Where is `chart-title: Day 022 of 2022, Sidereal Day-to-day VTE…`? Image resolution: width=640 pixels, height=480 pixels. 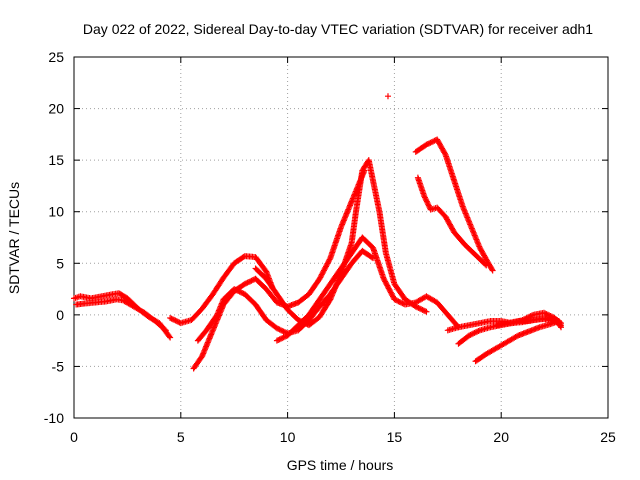 chart-title: Day 022 of 2022, Sidereal Day-to-day VTE… is located at coordinates (338, 29).